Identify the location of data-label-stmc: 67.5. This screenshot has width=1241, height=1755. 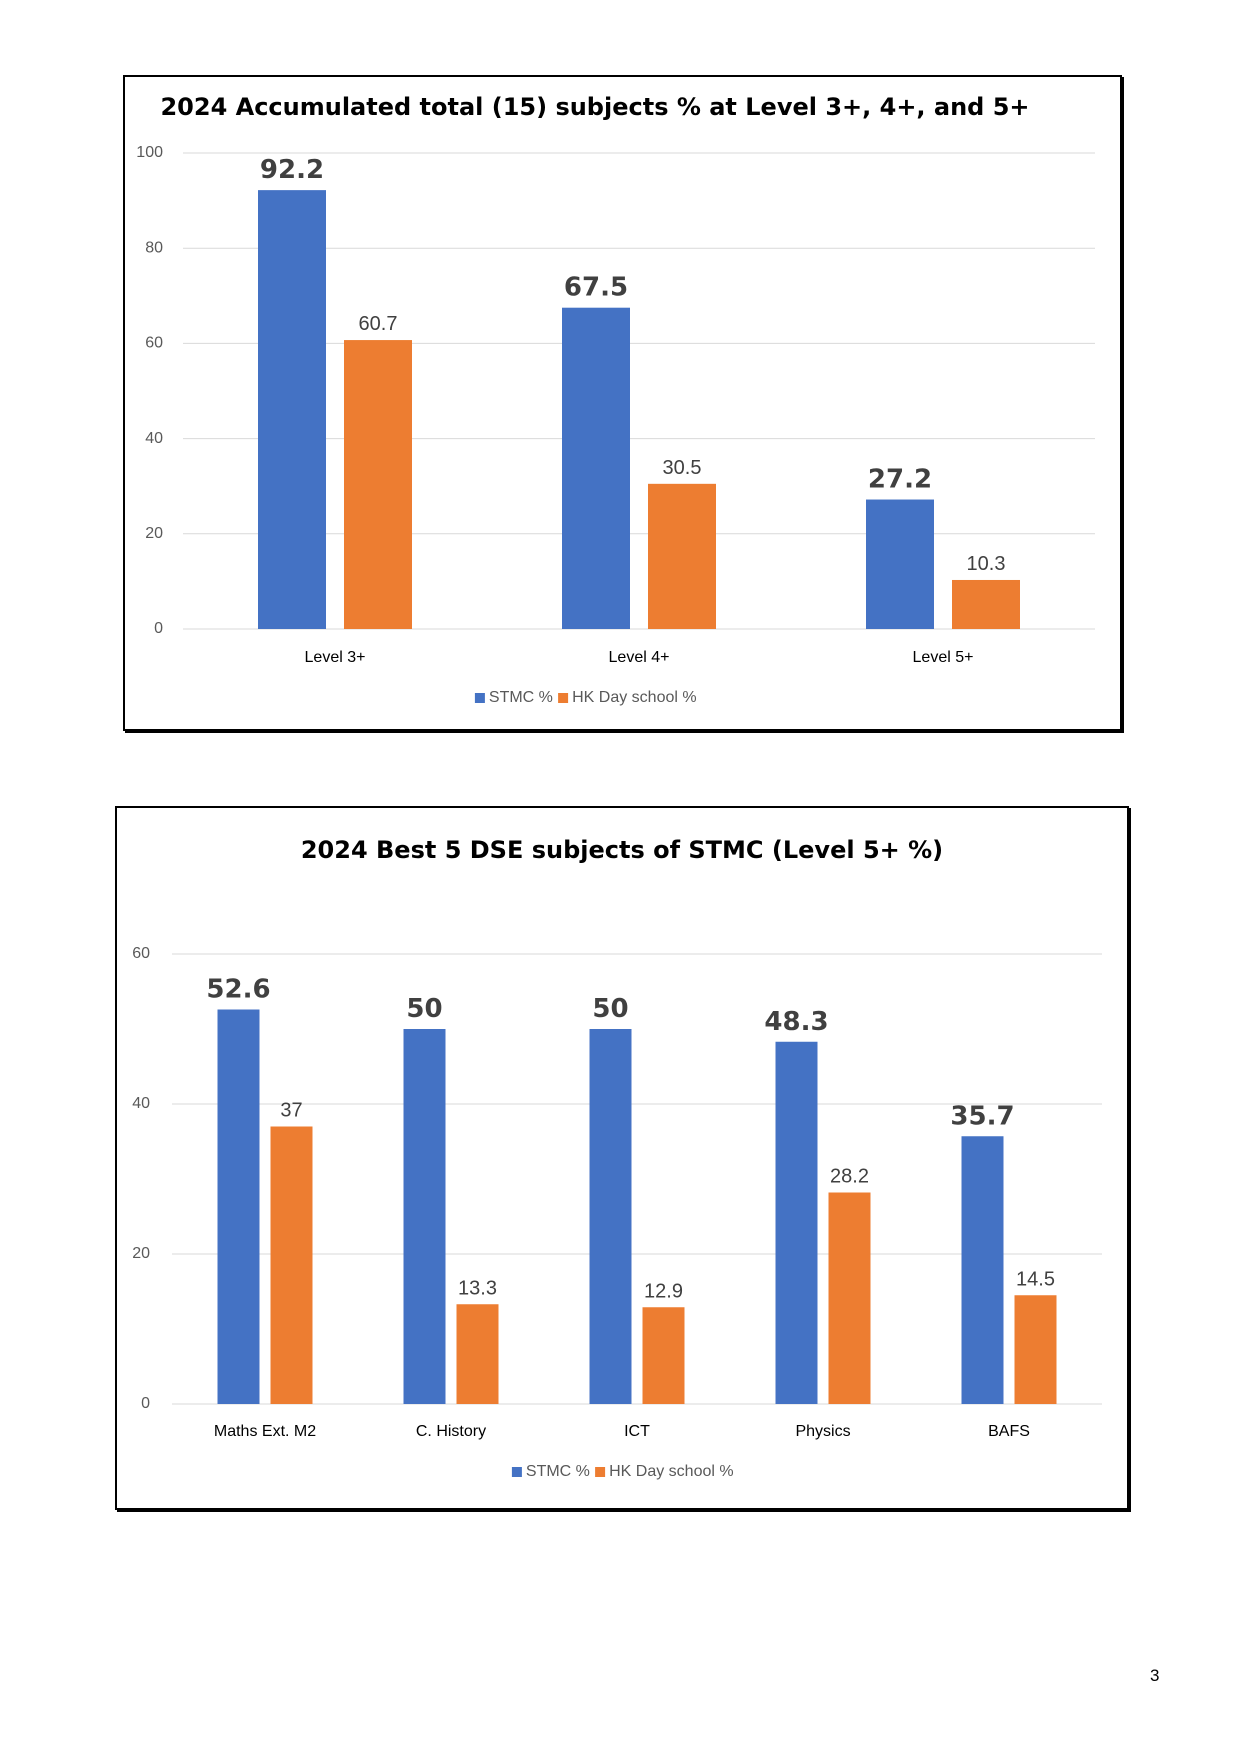
(596, 288).